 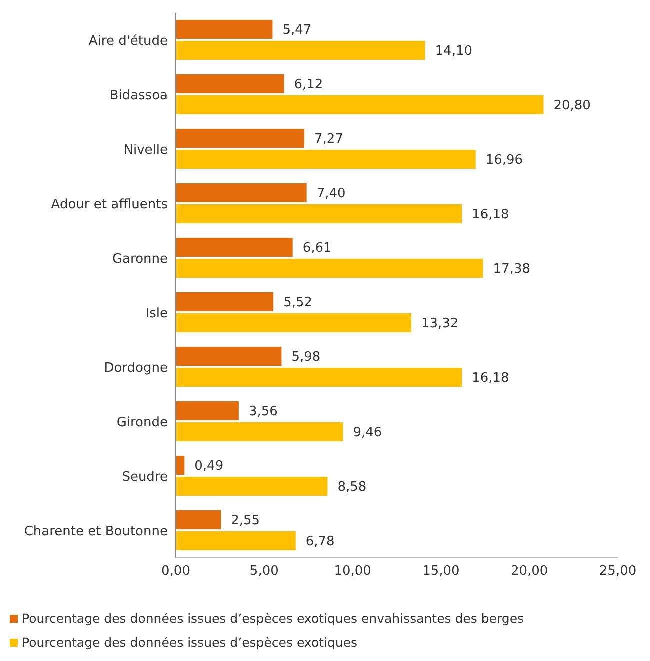 What do you see at coordinates (273, 619) in the screenshot?
I see `legend-label: Pourcentage des données issues d’espèces exotiques envahissantes des berges` at bounding box center [273, 619].